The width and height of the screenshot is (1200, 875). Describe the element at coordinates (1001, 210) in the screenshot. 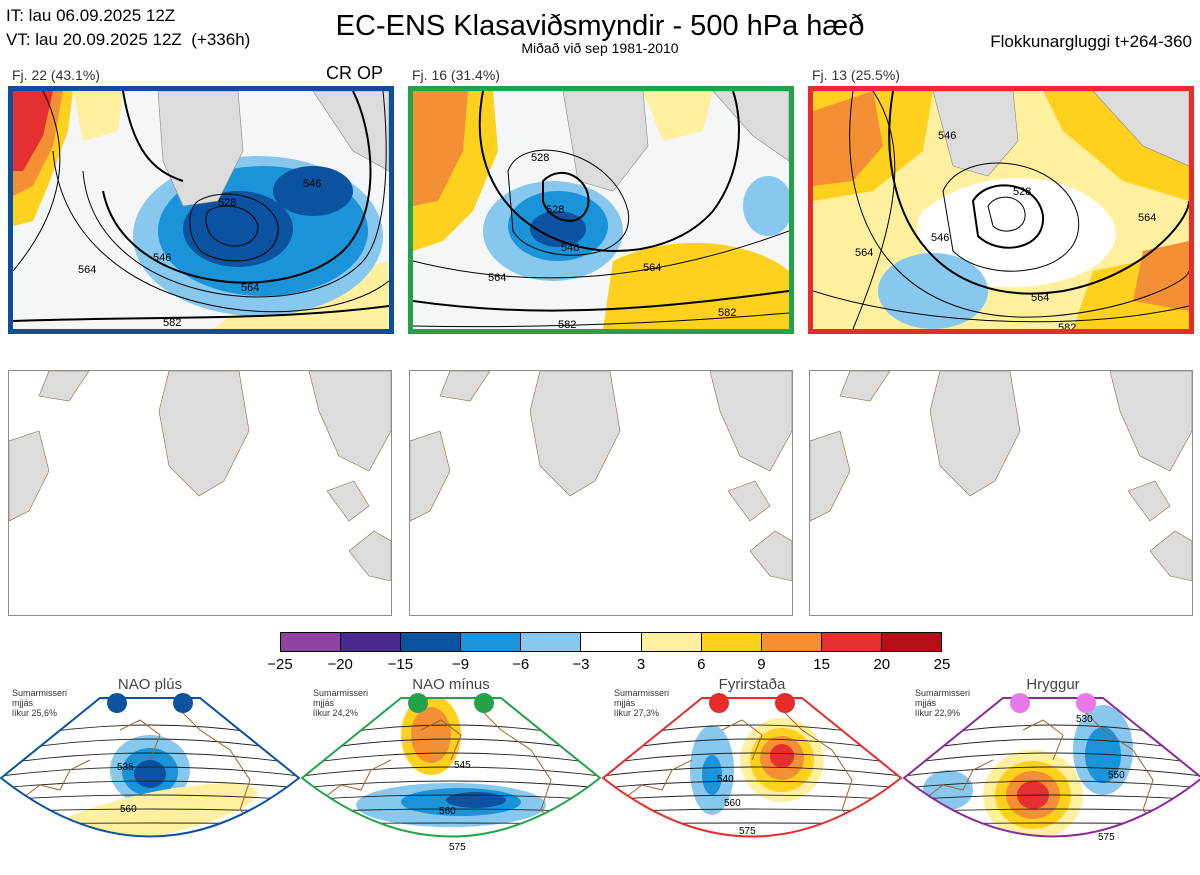

I see `cluster-3-map: 528 546 564 564 564 582 546` at that location.